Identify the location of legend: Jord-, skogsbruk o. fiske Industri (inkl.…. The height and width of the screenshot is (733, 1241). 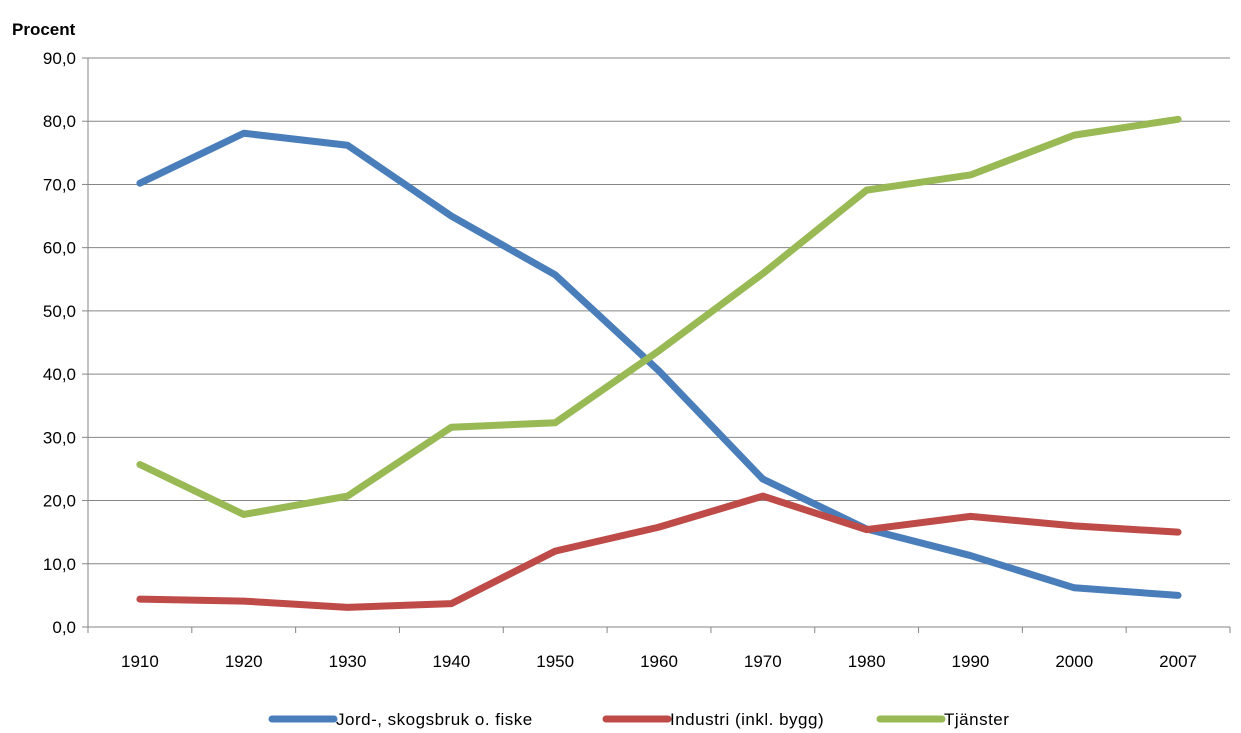
(638, 719).